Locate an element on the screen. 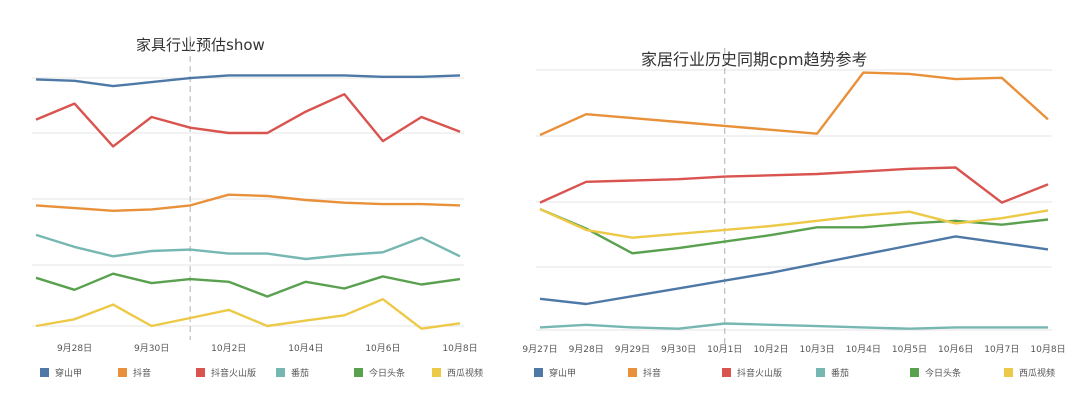 The height and width of the screenshot is (411, 1080). x-tick-label: 10月3日 is located at coordinates (816, 349).